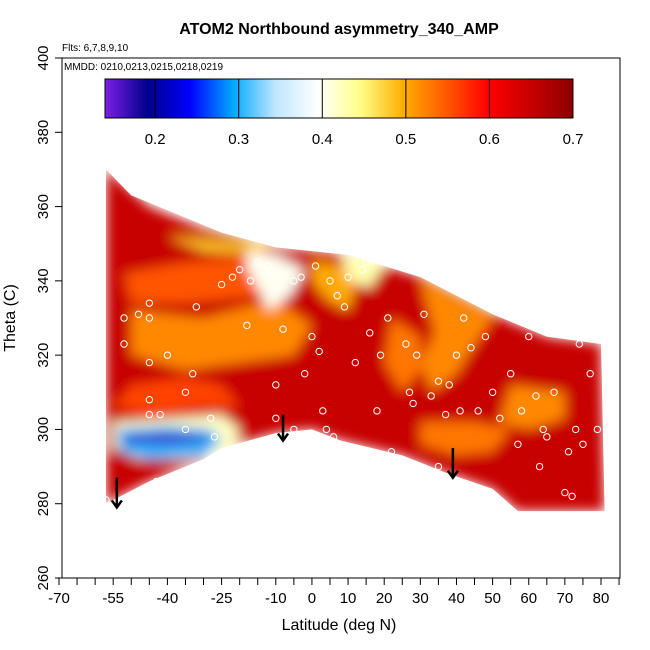  I want to click on x-tick-label: 70, so click(565, 598).